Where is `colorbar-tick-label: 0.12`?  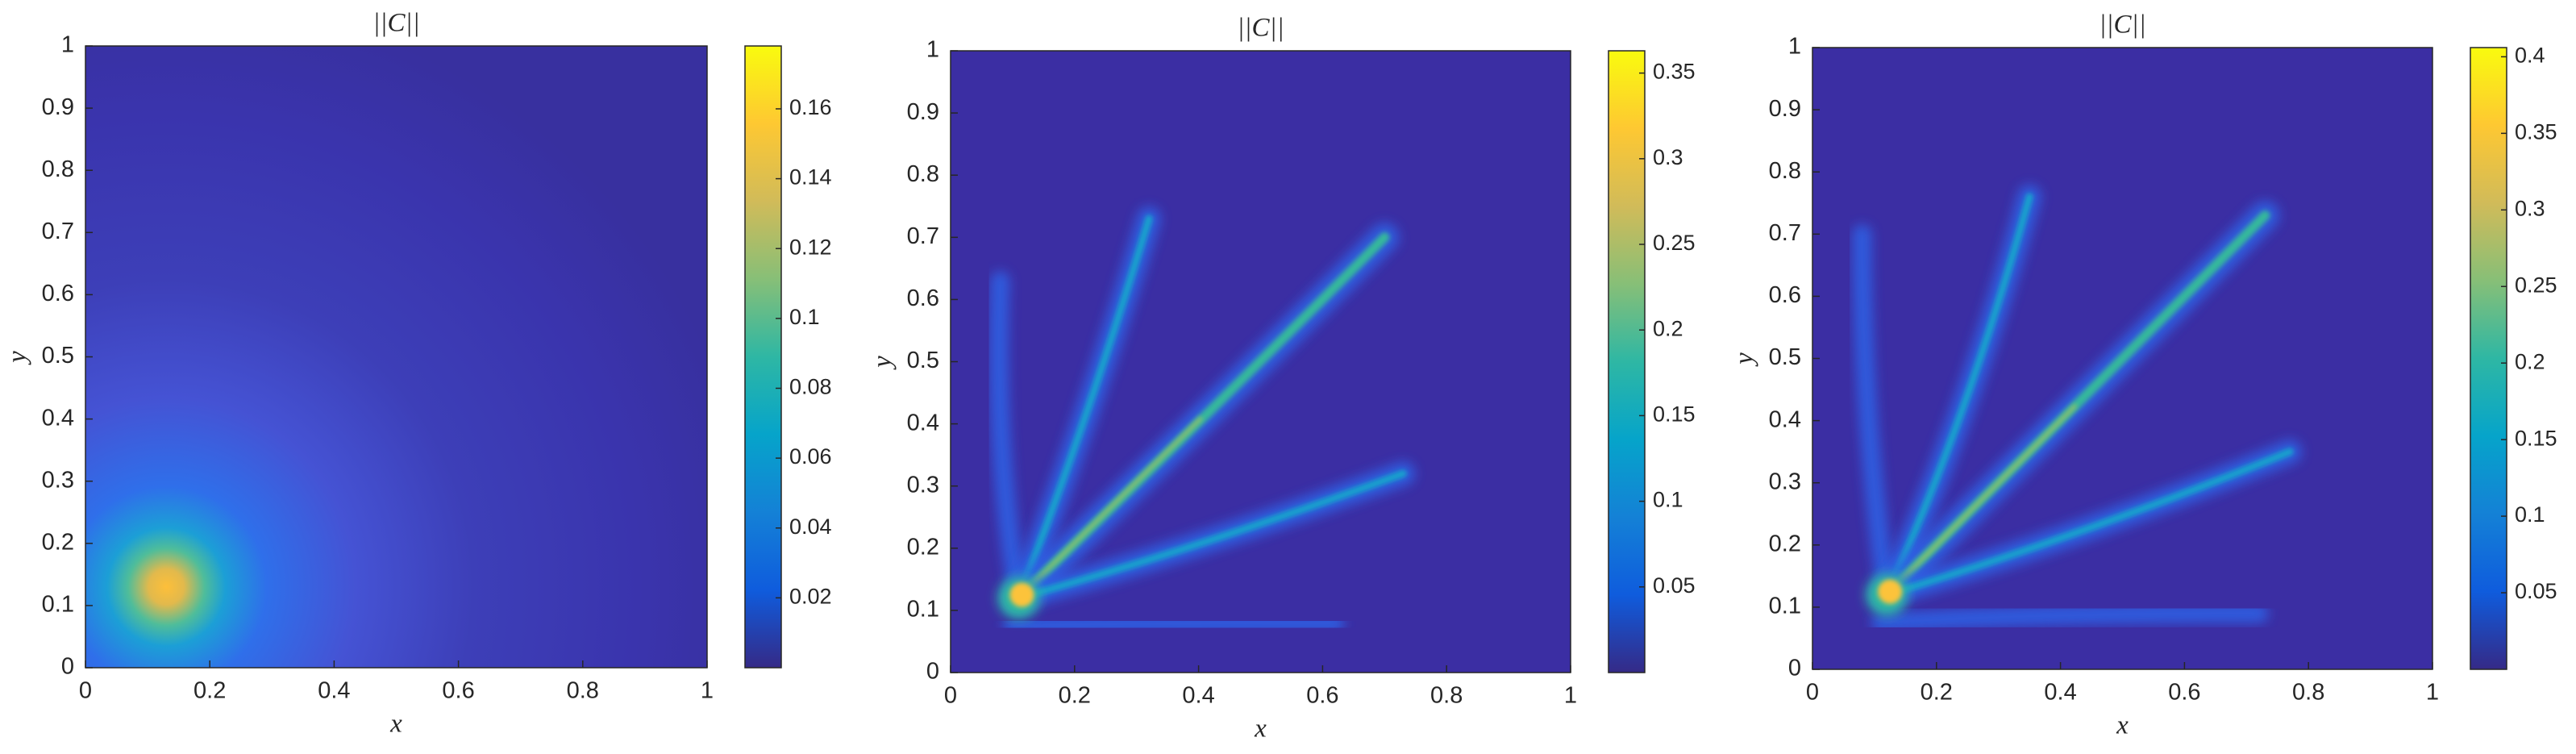 colorbar-tick-label: 0.12 is located at coordinates (811, 247).